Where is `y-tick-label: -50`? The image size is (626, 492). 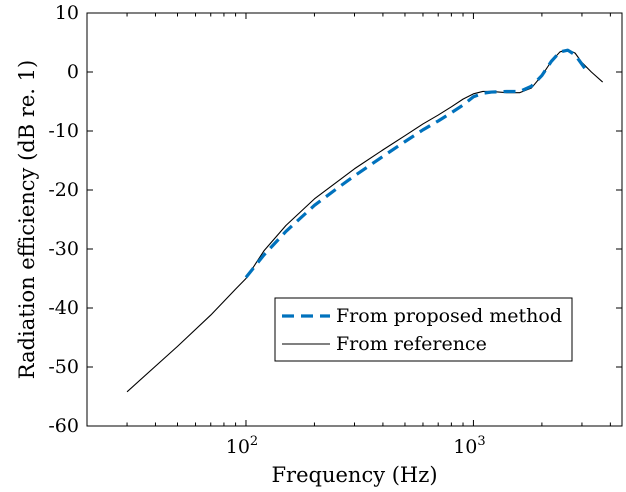 y-tick-label: -50 is located at coordinates (63, 367).